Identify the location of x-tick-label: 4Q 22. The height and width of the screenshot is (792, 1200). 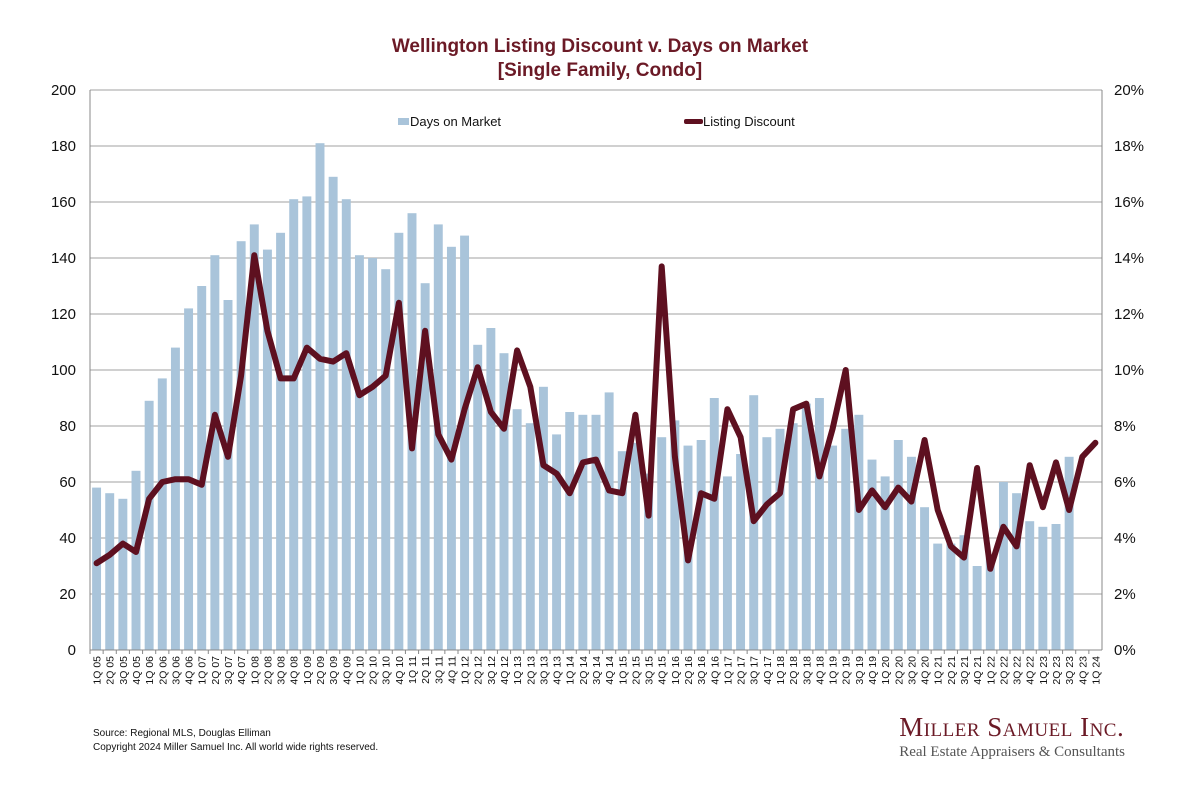
(1031, 670).